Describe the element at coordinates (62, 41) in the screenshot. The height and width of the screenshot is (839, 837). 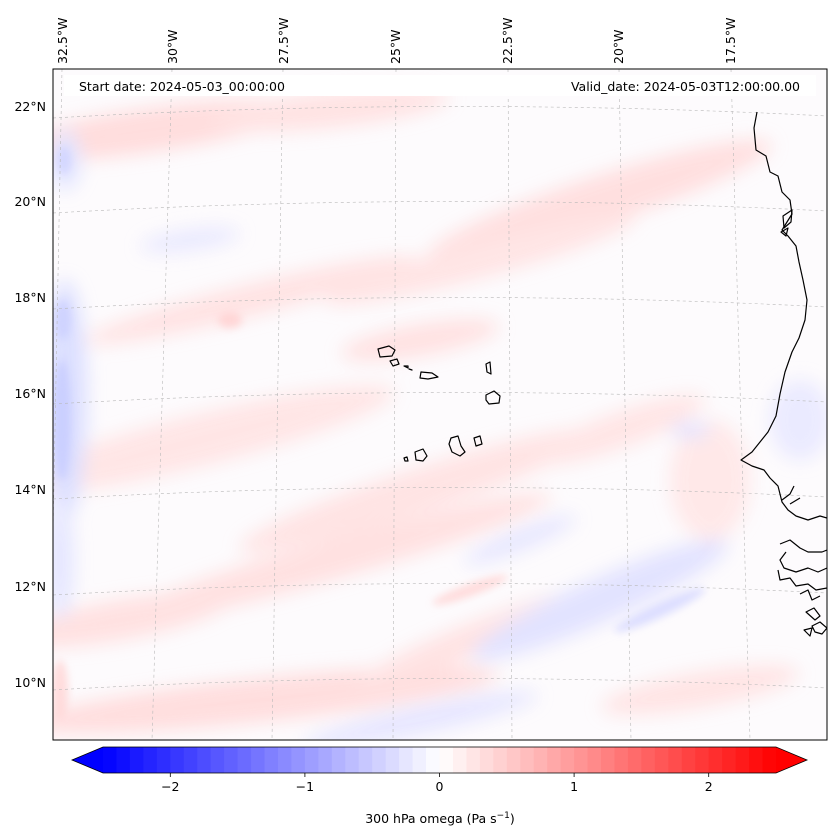
I see `lon-label: 32.5°W` at that location.